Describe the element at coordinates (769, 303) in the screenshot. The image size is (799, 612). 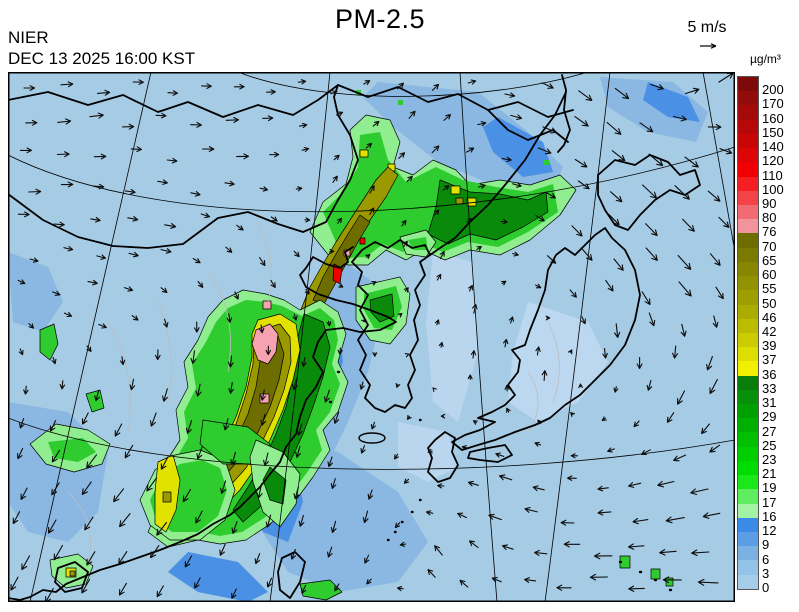
I see `colorbar-tick-label: 50` at that location.